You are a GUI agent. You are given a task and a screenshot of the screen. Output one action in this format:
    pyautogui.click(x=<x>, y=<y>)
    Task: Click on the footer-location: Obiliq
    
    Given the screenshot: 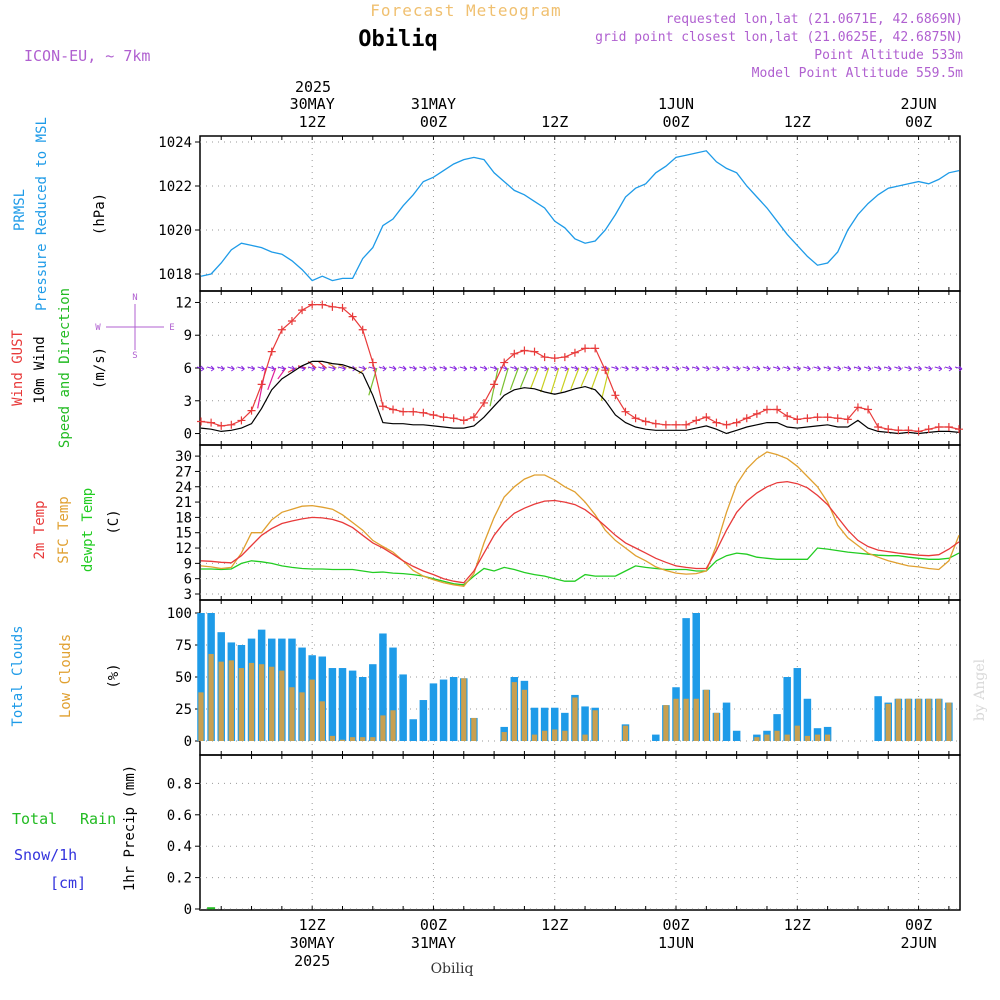 What is the action you would take?
    pyautogui.click(x=452, y=969)
    